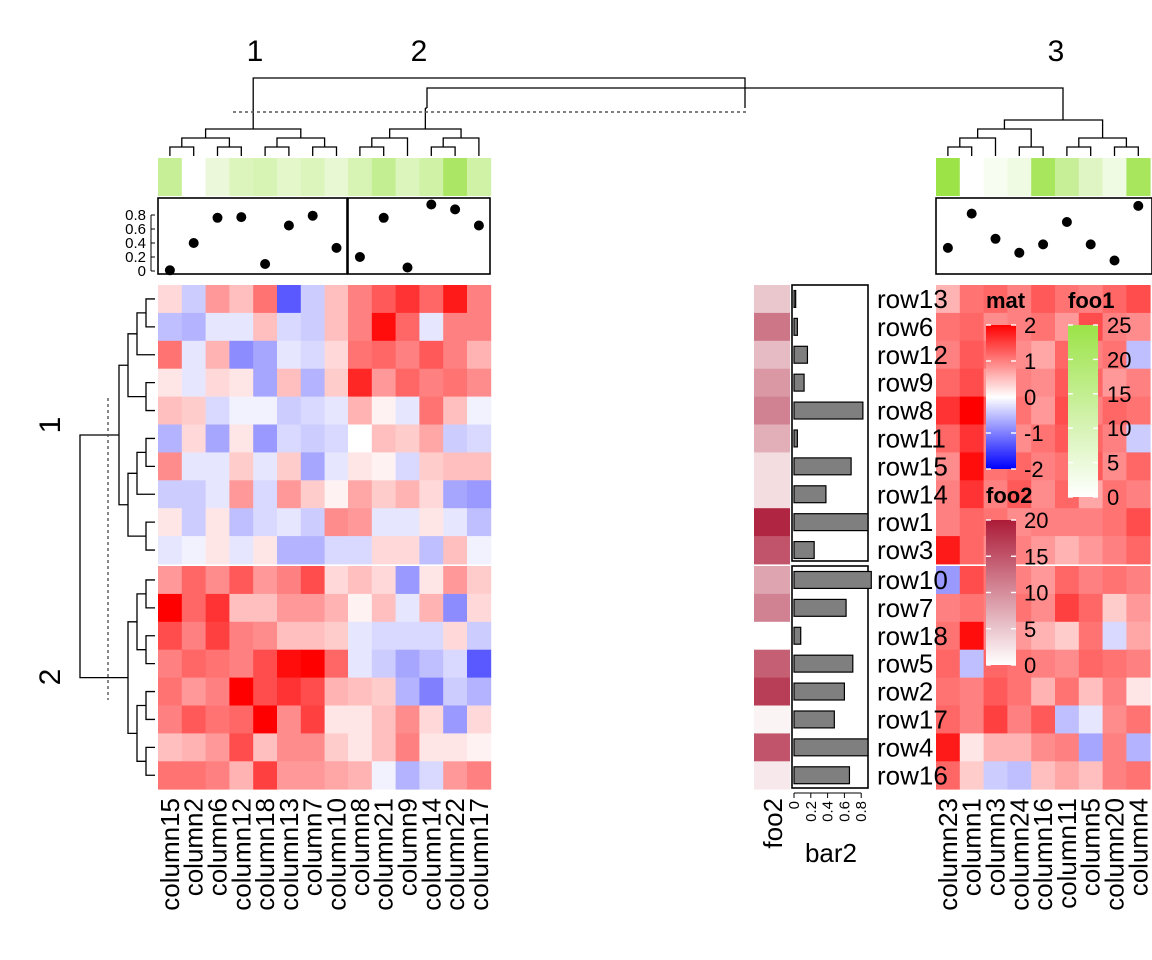  Describe the element at coordinates (1091, 300) in the screenshot. I see `legend-title: foo1` at that location.